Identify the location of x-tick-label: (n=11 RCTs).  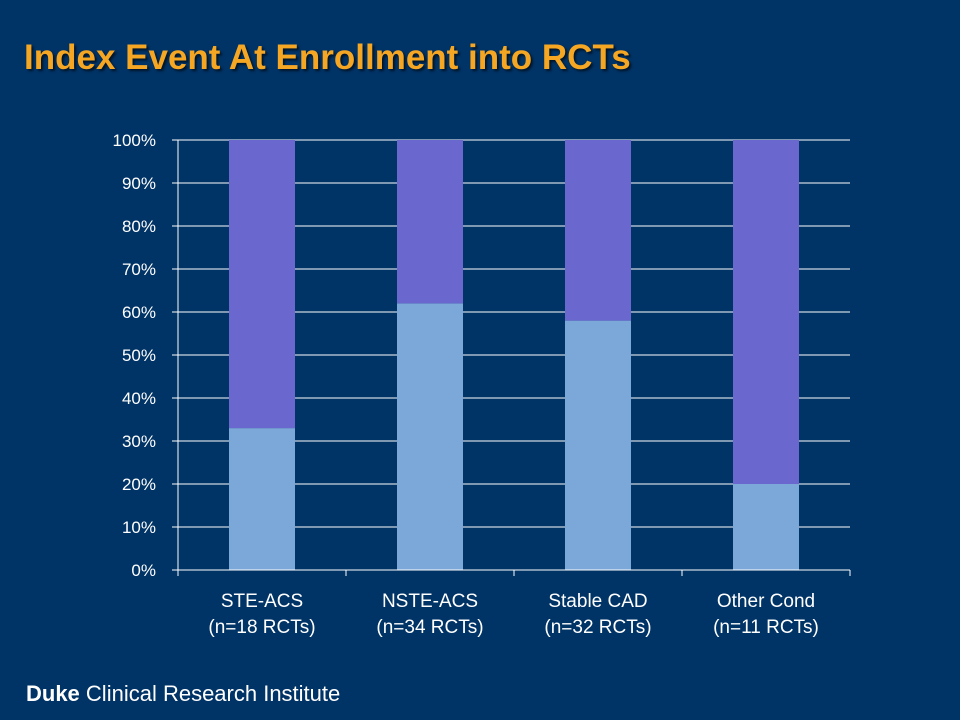
(766, 627).